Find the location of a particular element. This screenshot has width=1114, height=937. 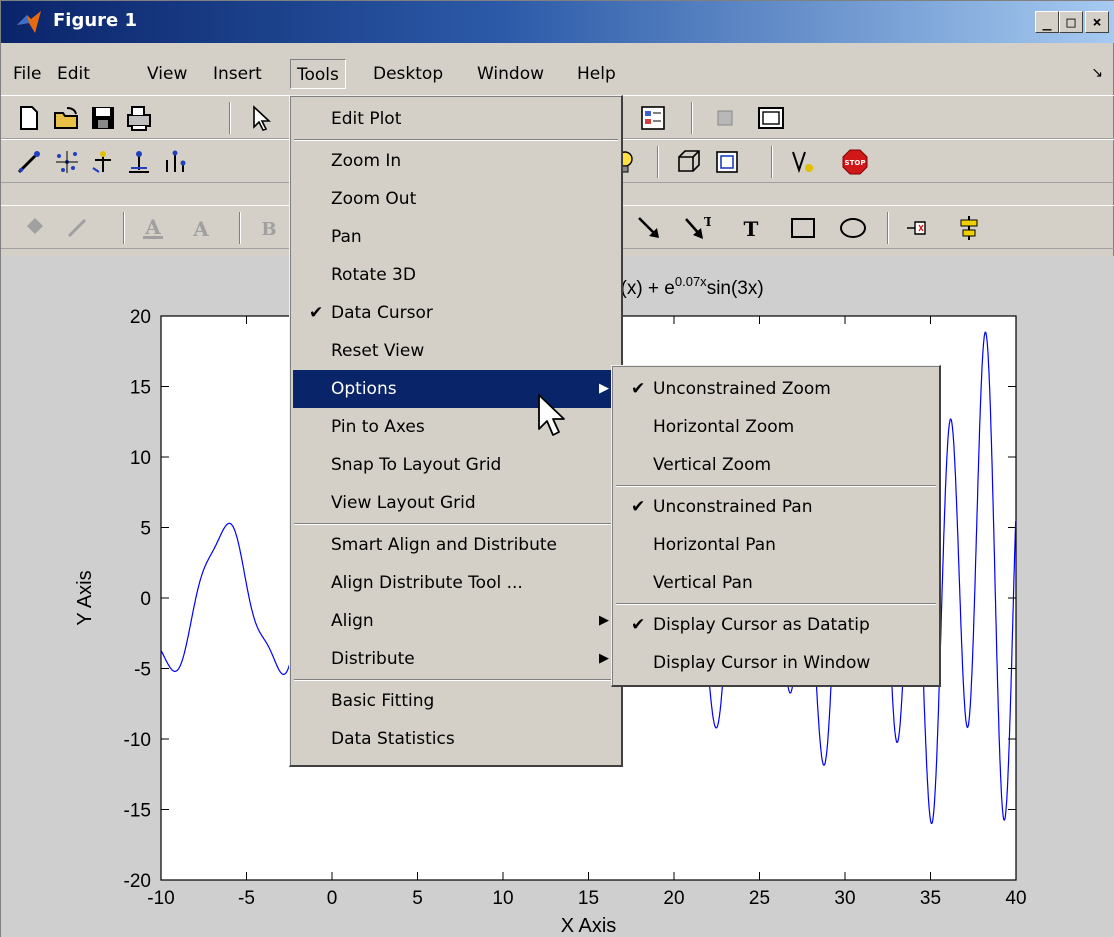

options-item-horizontal-pan: Horizontal Pan is located at coordinates (776, 545).